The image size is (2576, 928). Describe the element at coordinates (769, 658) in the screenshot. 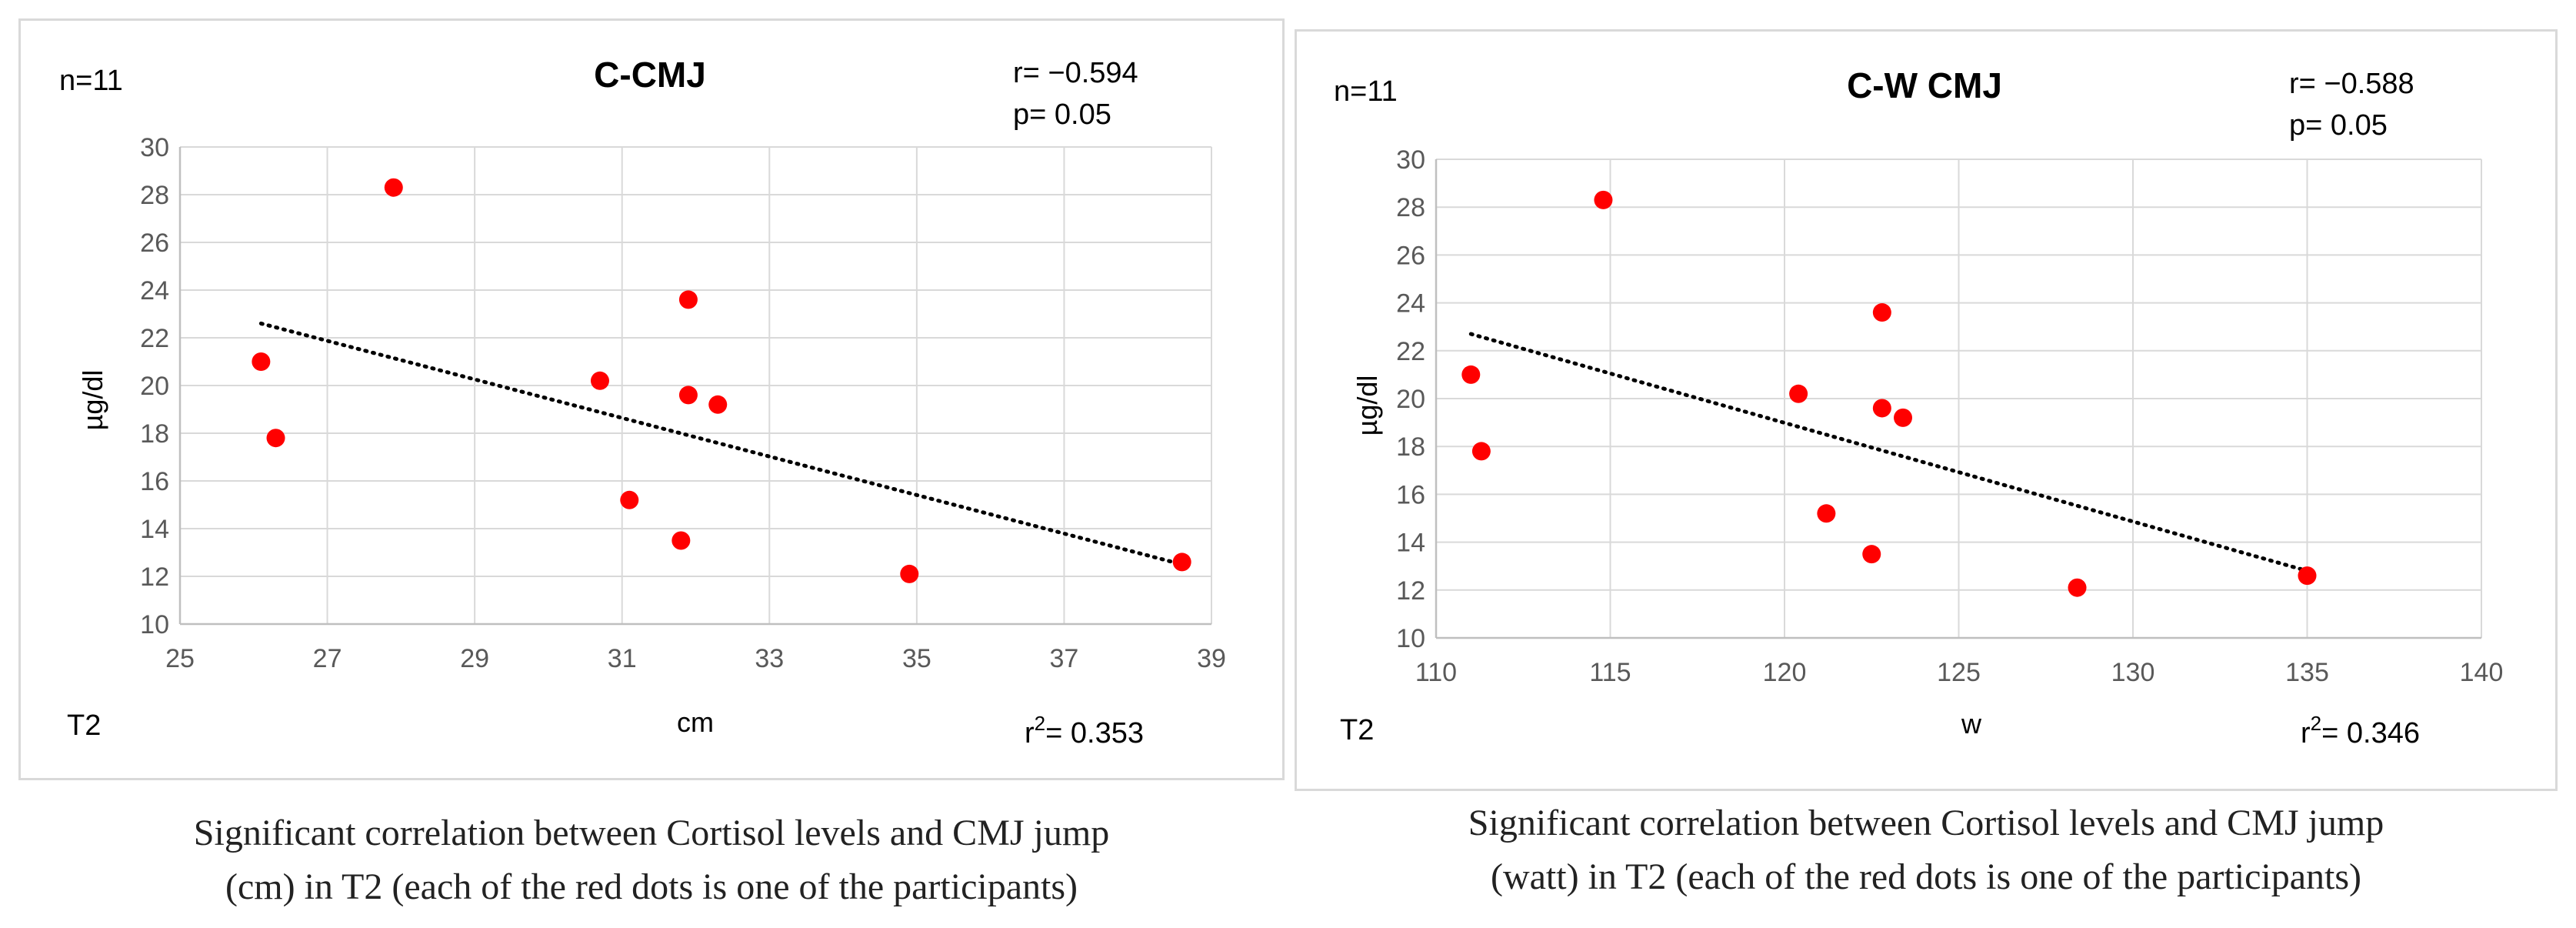

I see `x-tick-label: 33` at that location.